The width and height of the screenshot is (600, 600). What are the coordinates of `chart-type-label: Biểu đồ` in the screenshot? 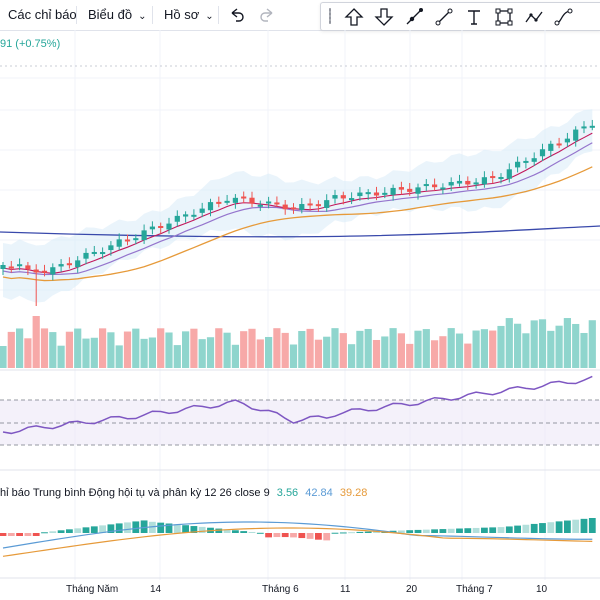 It's located at (110, 14).